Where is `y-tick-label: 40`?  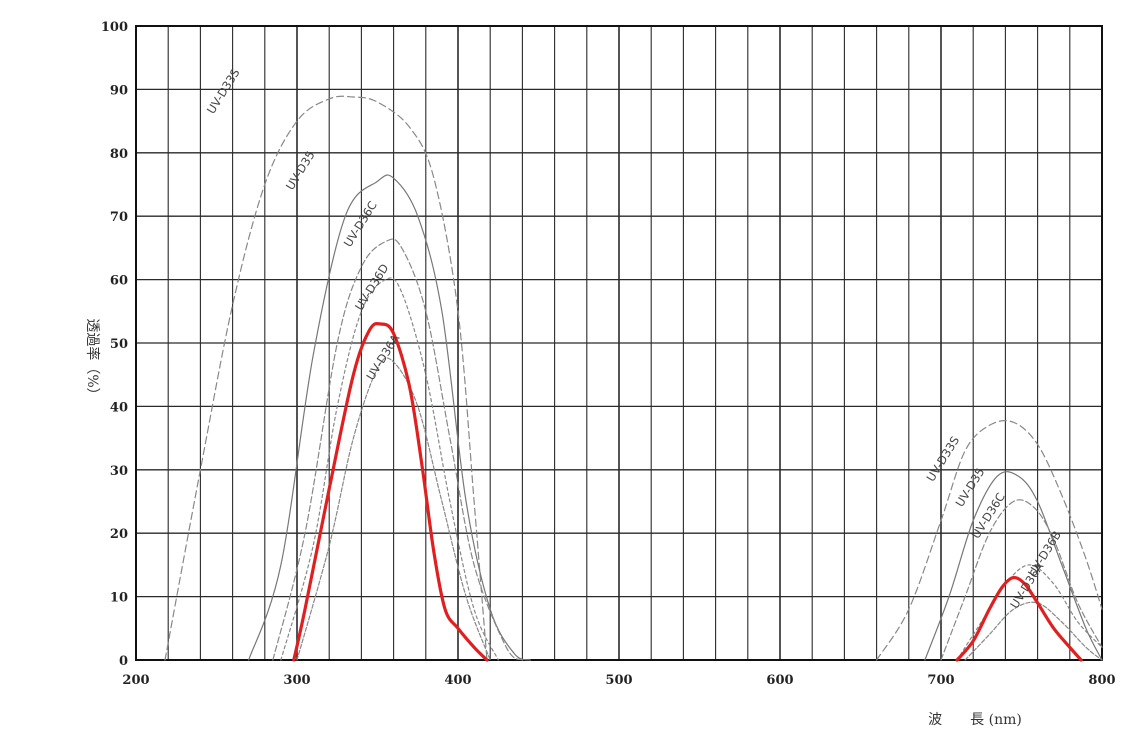 y-tick-label: 40 is located at coordinates (119, 407).